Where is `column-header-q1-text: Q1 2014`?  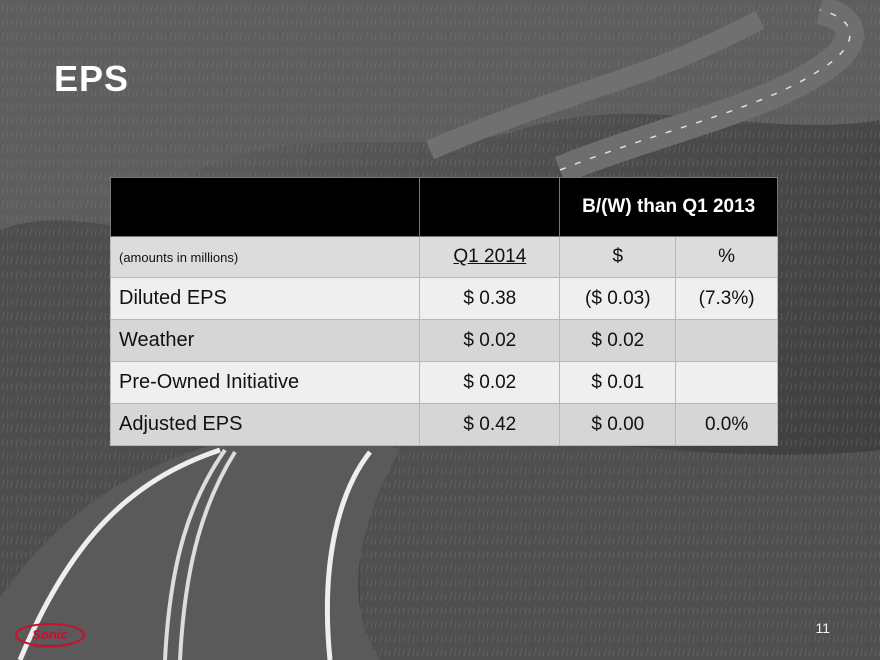
column-header-q1-text: Q1 2014 is located at coordinates (490, 256).